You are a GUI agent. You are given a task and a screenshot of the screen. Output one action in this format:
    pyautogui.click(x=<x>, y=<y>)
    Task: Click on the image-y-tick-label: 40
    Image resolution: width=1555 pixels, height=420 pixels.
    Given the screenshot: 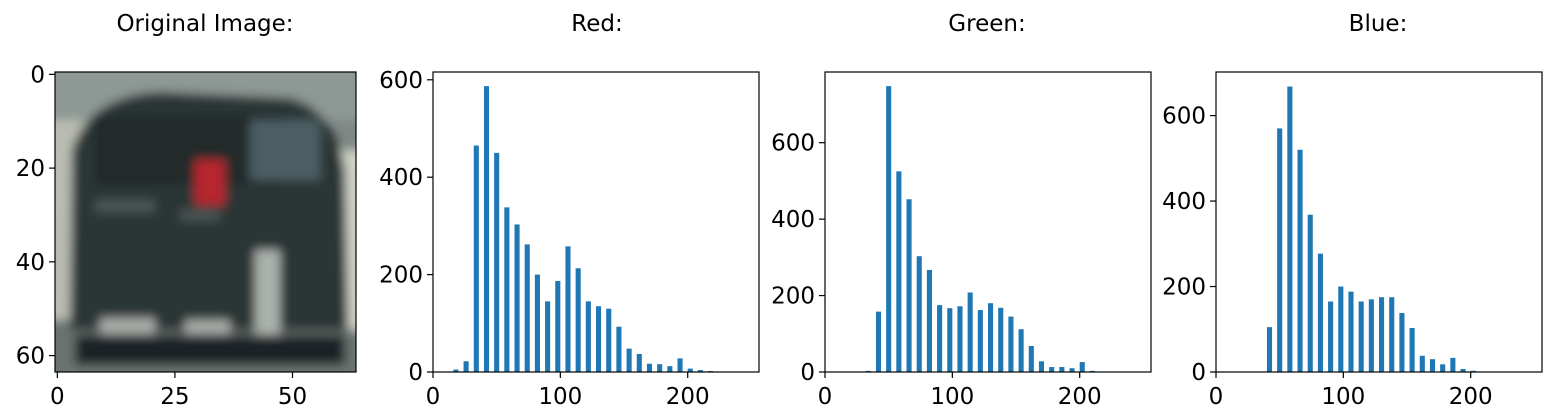 What is the action you would take?
    pyautogui.click(x=30, y=263)
    